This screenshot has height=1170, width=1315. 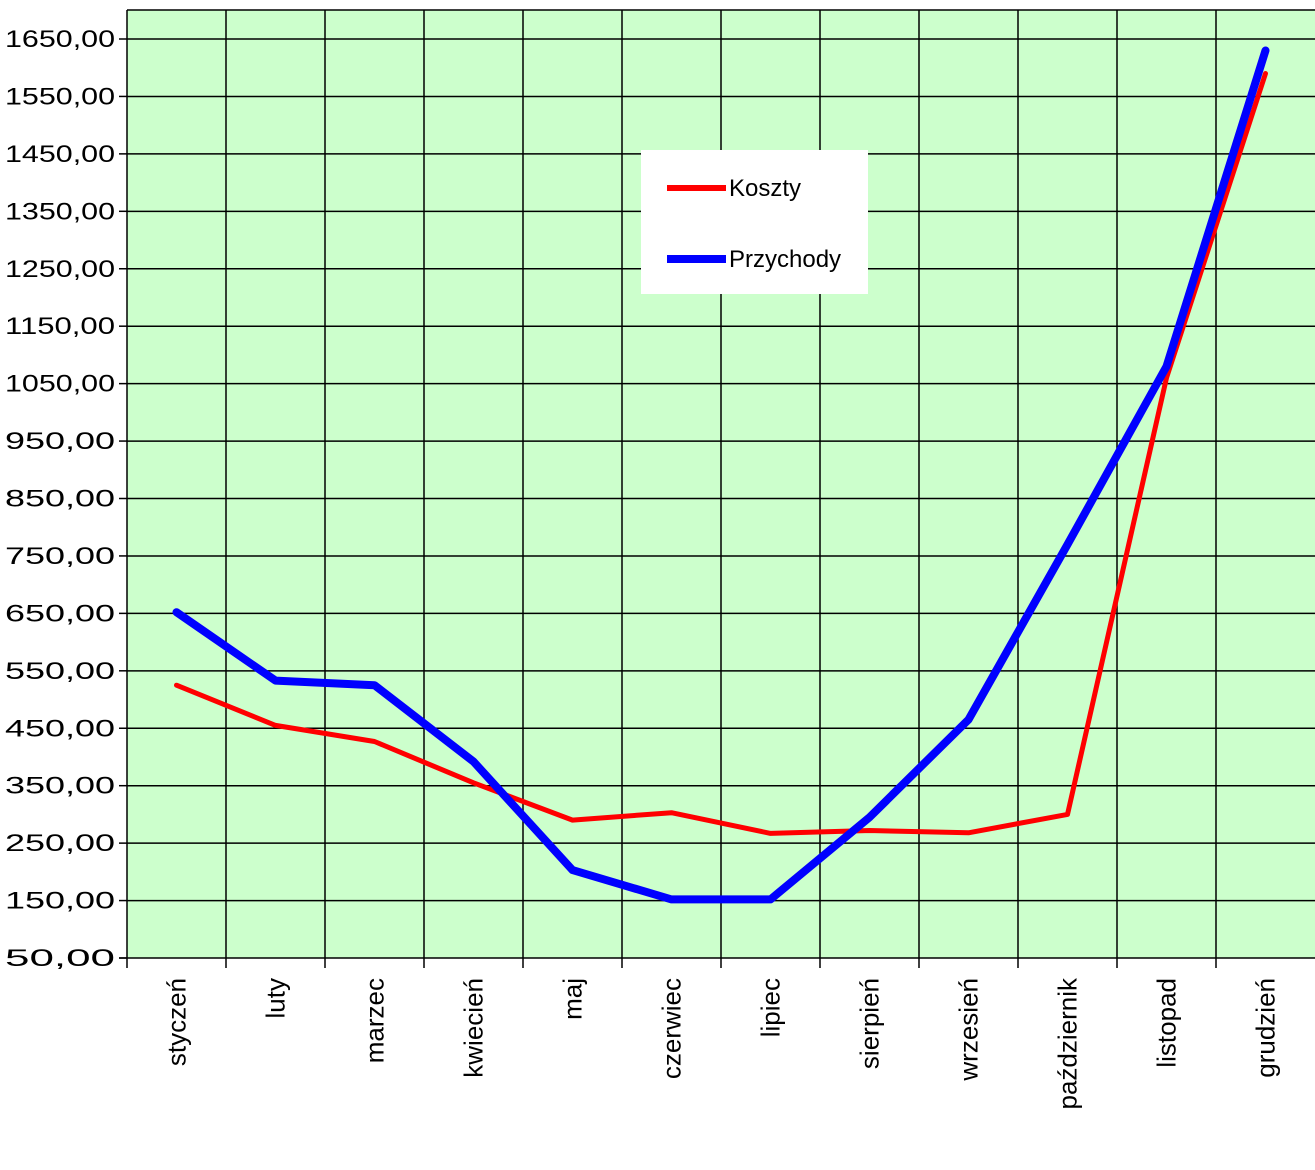 I want to click on x-tick-label: kwiecień, so click(x=474, y=1028).